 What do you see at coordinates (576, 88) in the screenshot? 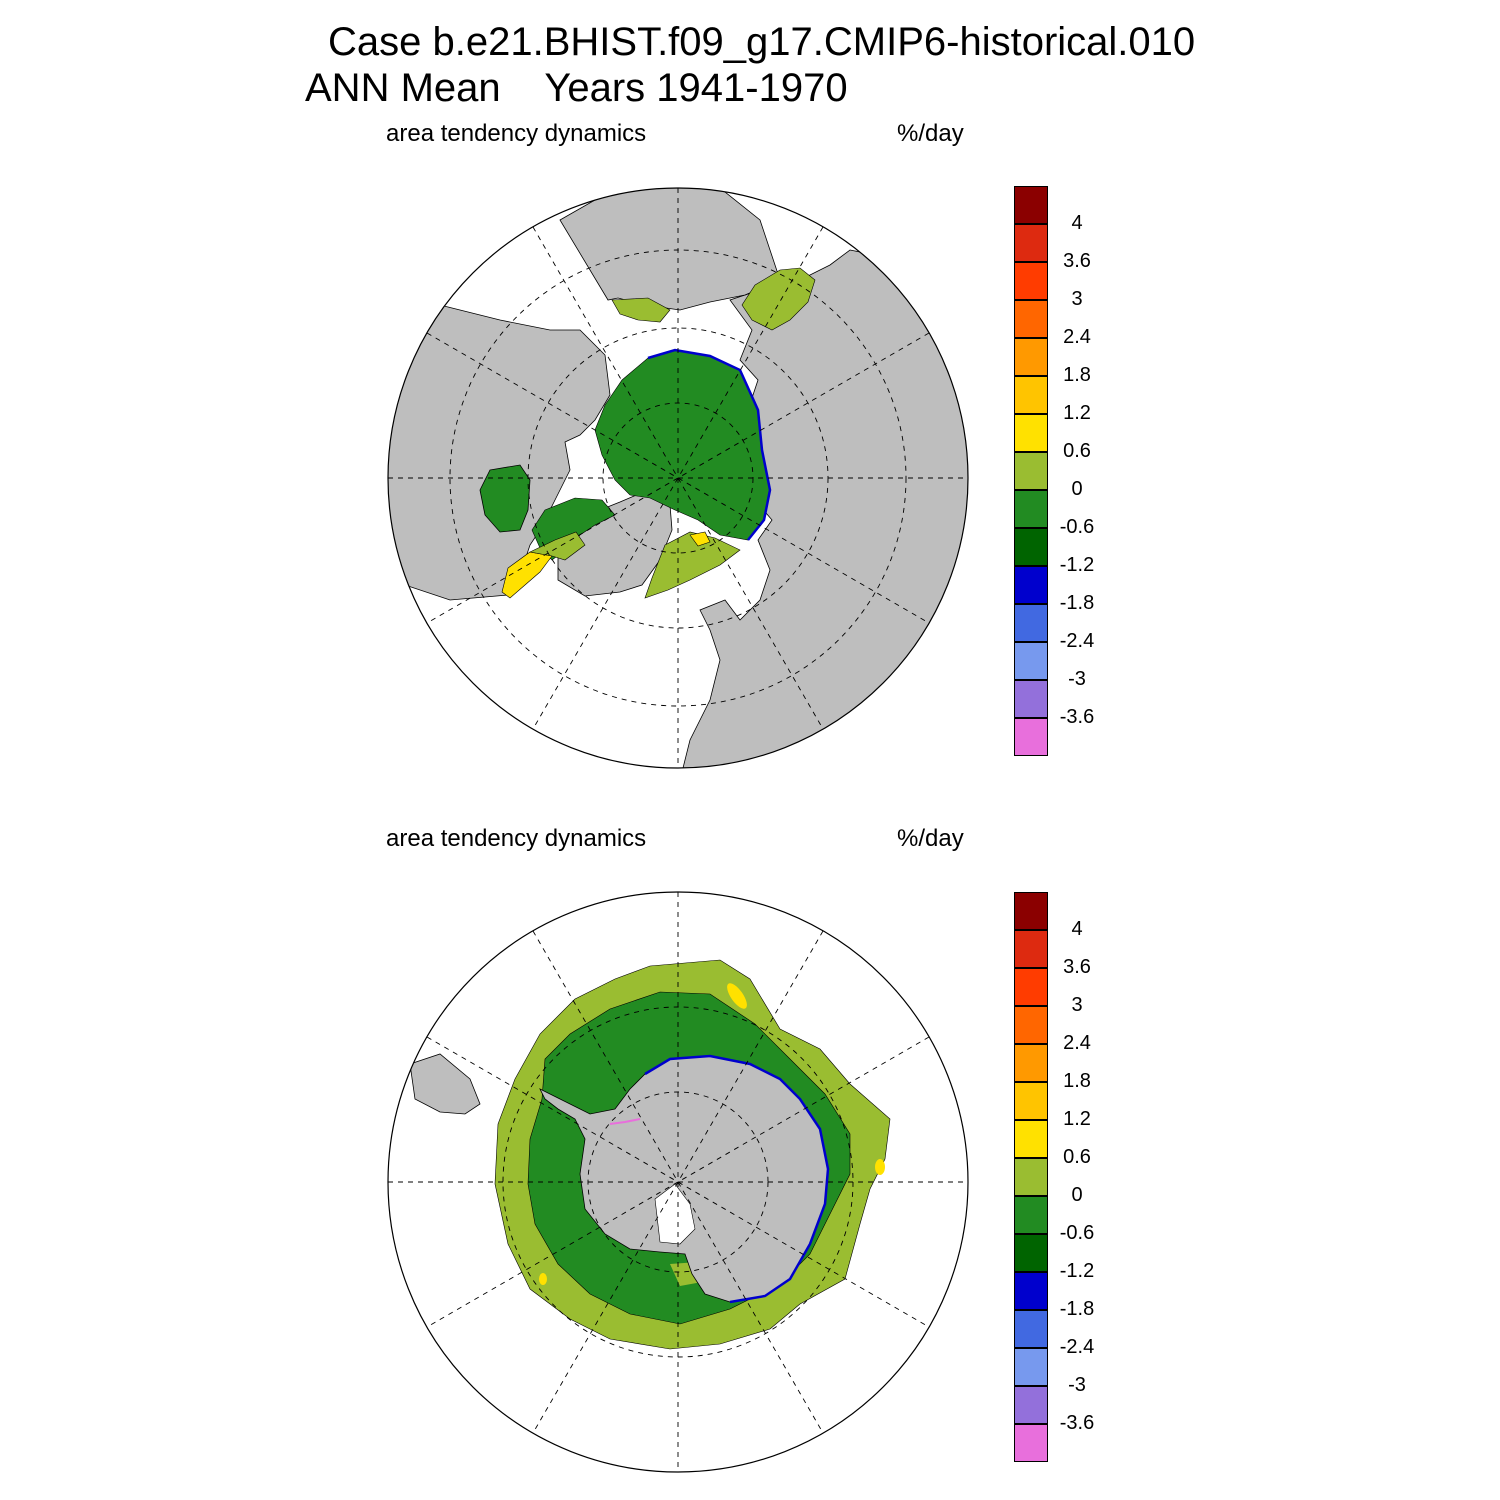
I see `title-period: ANN Mean Years 1941-1970` at bounding box center [576, 88].